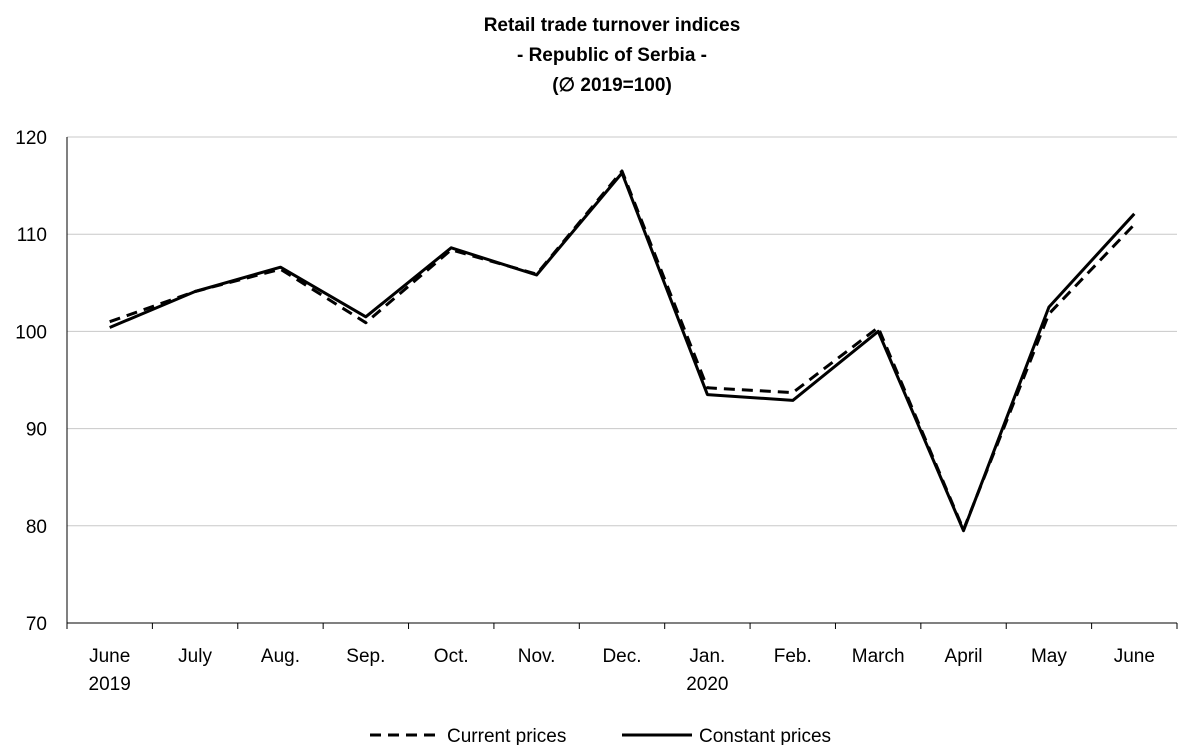  I want to click on chart-title-line-1: Retail trade turnover indices, so click(612, 25).